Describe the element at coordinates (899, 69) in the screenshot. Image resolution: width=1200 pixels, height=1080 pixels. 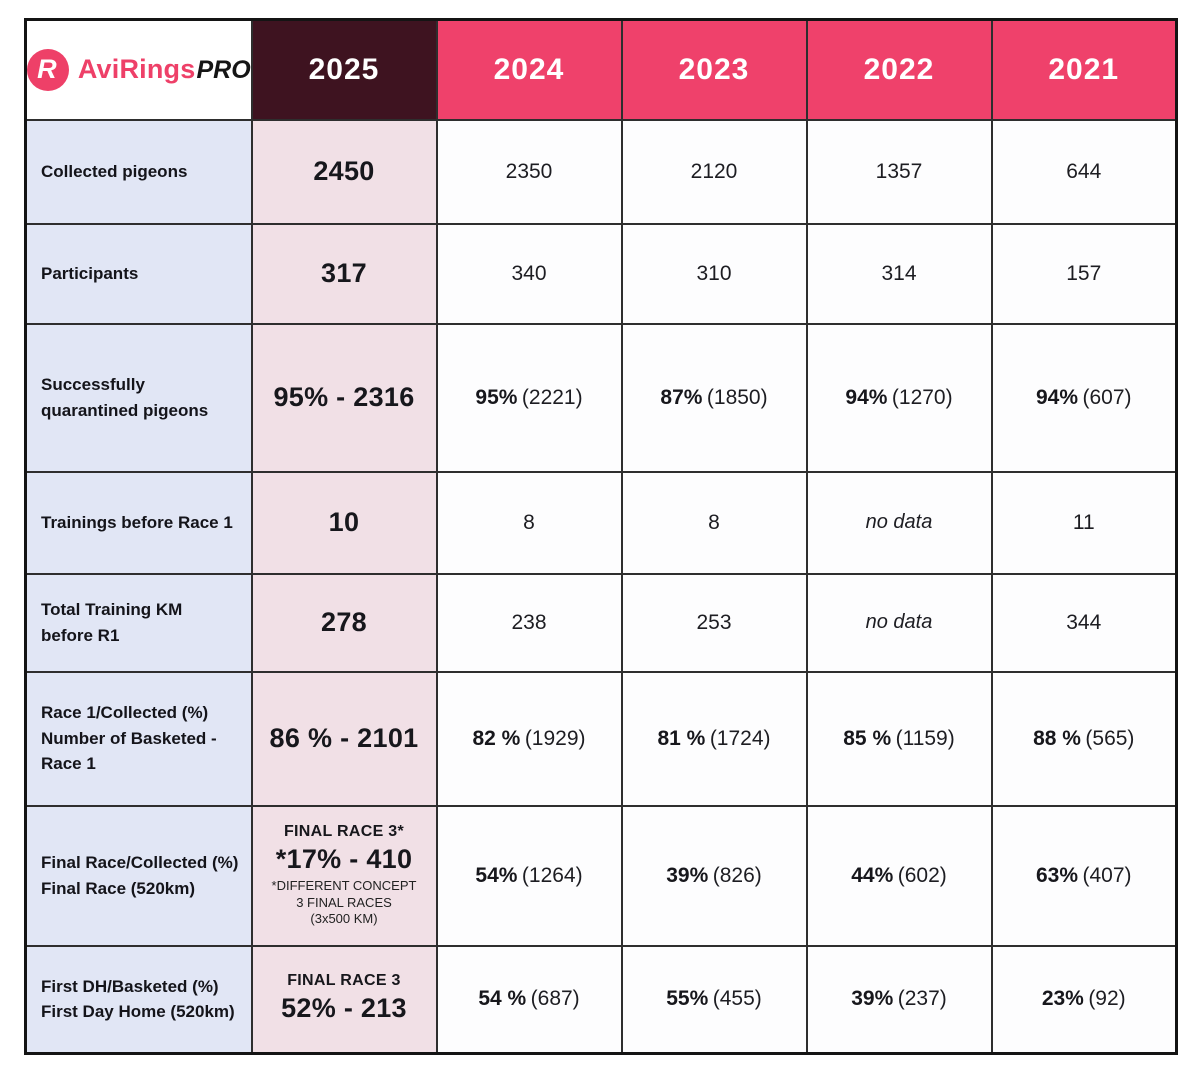
I see `year-header-2022: 2022` at that location.